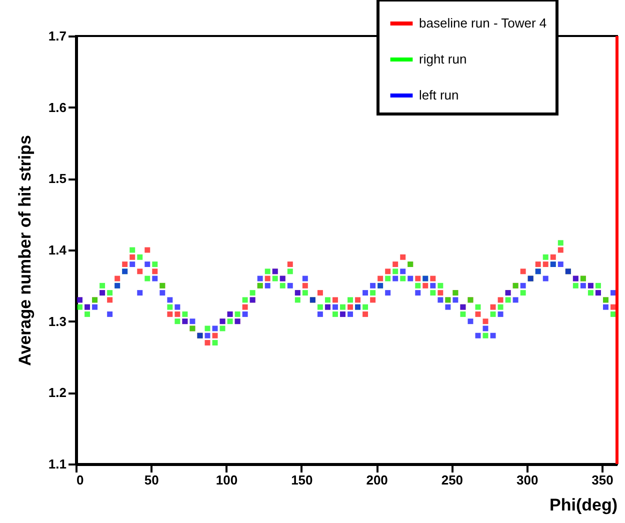 This screenshot has height=523, width=625. What do you see at coordinates (80, 480) in the screenshot?
I see `x-tick-label: 0` at bounding box center [80, 480].